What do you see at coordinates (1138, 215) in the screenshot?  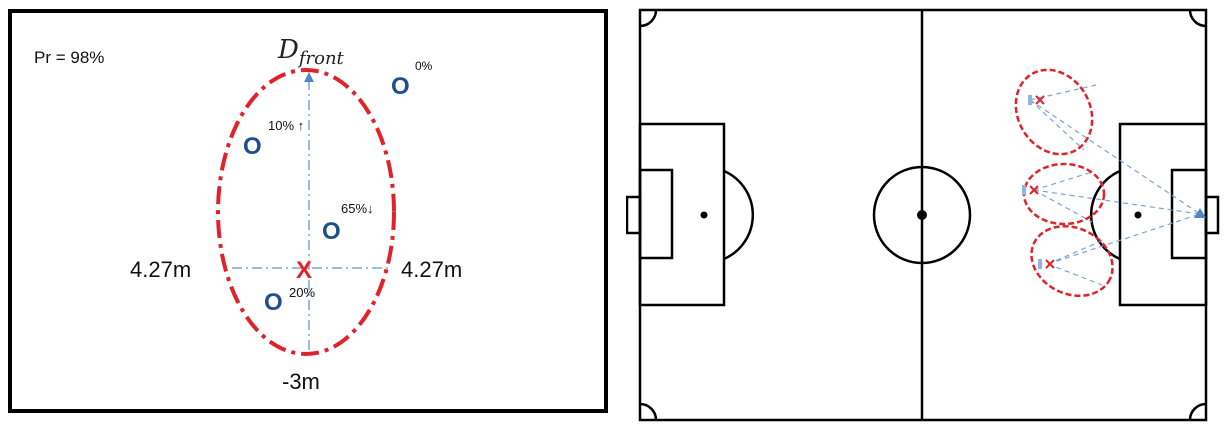 I see `right-penalty-spot` at bounding box center [1138, 215].